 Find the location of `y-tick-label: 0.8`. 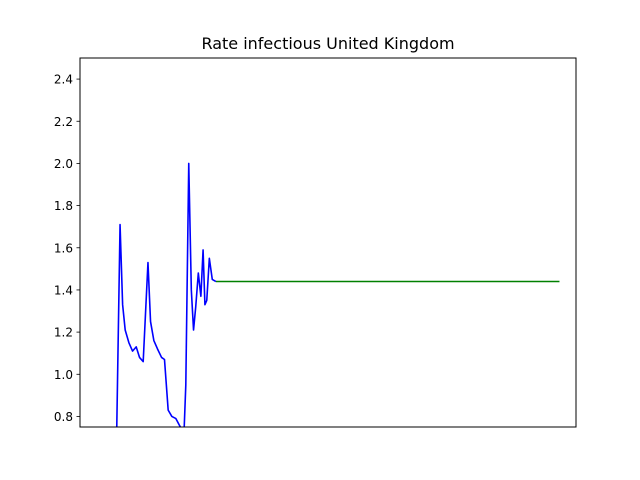

y-tick-label: 0.8 is located at coordinates (63, 417).